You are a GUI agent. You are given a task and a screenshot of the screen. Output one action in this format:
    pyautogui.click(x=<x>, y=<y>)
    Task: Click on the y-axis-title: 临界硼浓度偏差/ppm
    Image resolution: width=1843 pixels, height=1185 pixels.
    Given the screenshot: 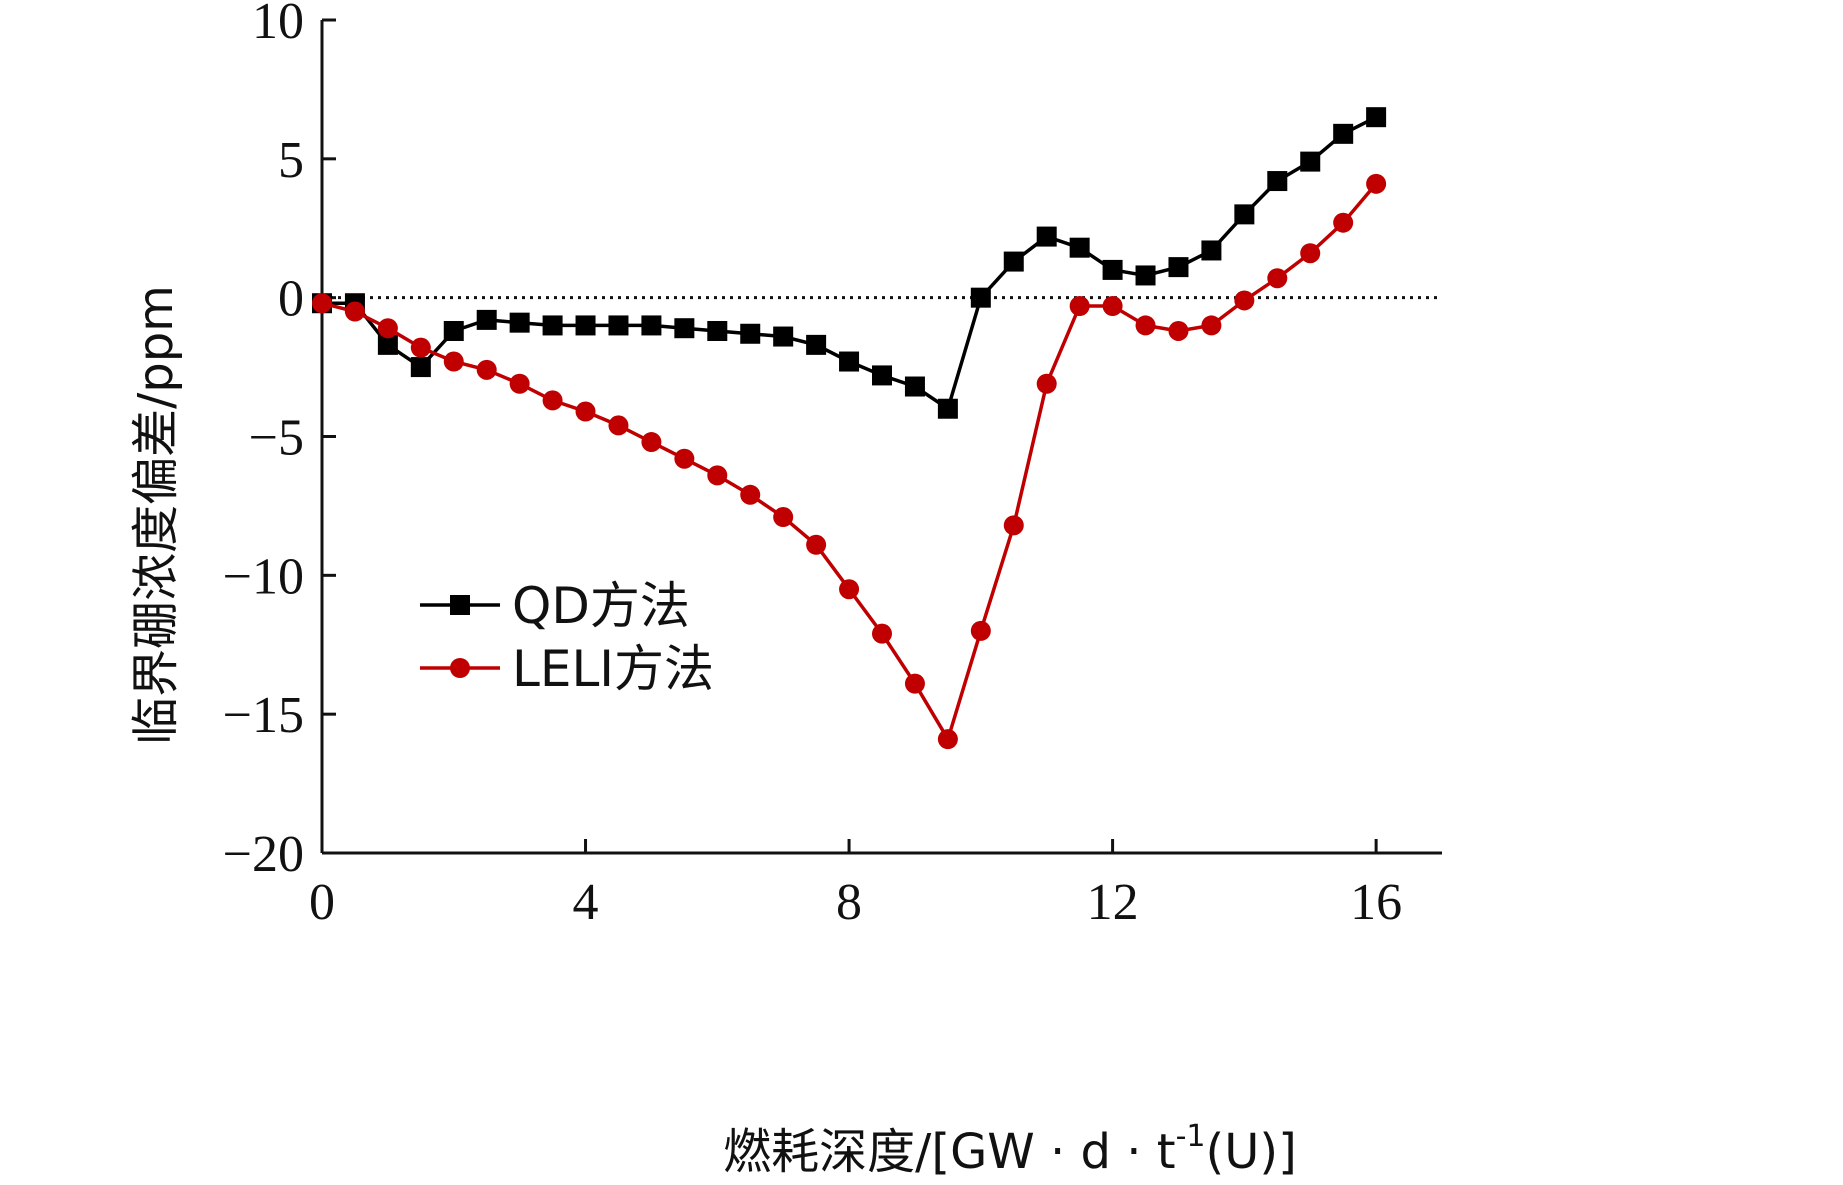 What is the action you would take?
    pyautogui.click(x=156, y=515)
    